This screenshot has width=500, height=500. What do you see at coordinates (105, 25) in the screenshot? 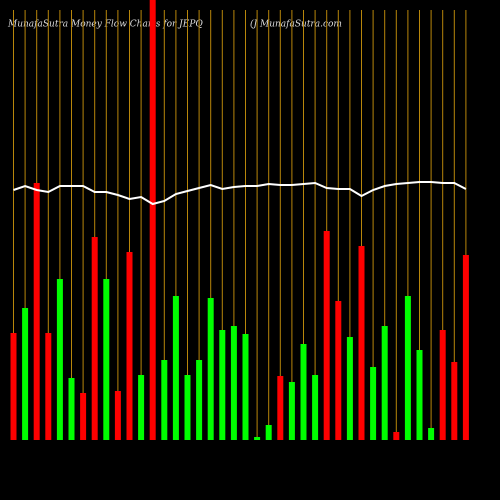
I see `chart-title: MunafaSutra Money Flow Charts for JEPQ` at bounding box center [105, 25].